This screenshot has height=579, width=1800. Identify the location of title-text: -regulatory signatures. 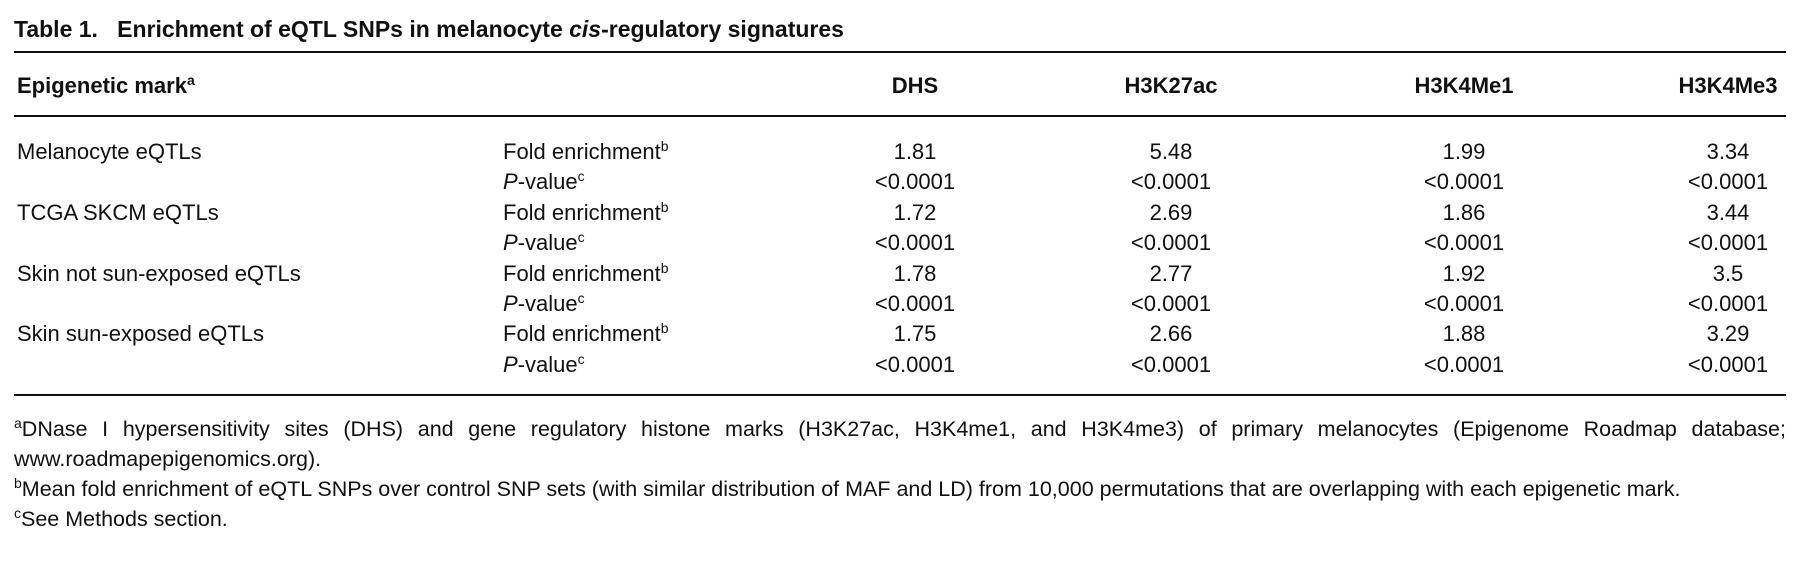
(722, 29).